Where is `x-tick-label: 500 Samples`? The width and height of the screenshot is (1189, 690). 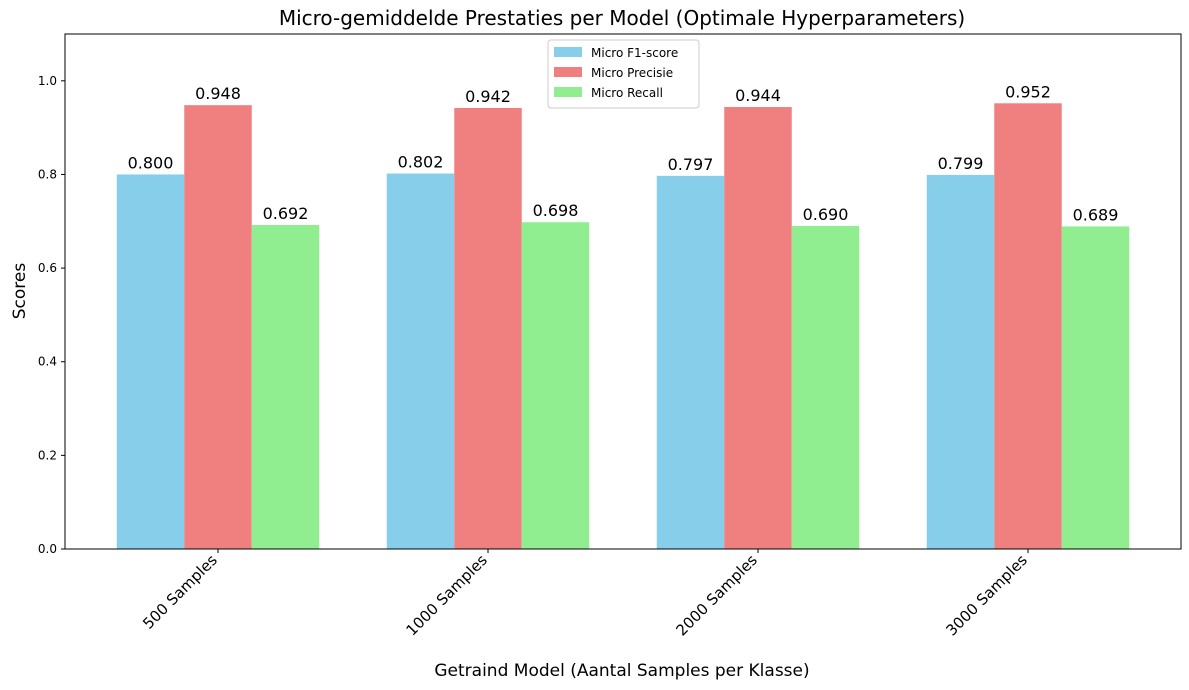
x-tick-label: 500 Samples is located at coordinates (180, 592).